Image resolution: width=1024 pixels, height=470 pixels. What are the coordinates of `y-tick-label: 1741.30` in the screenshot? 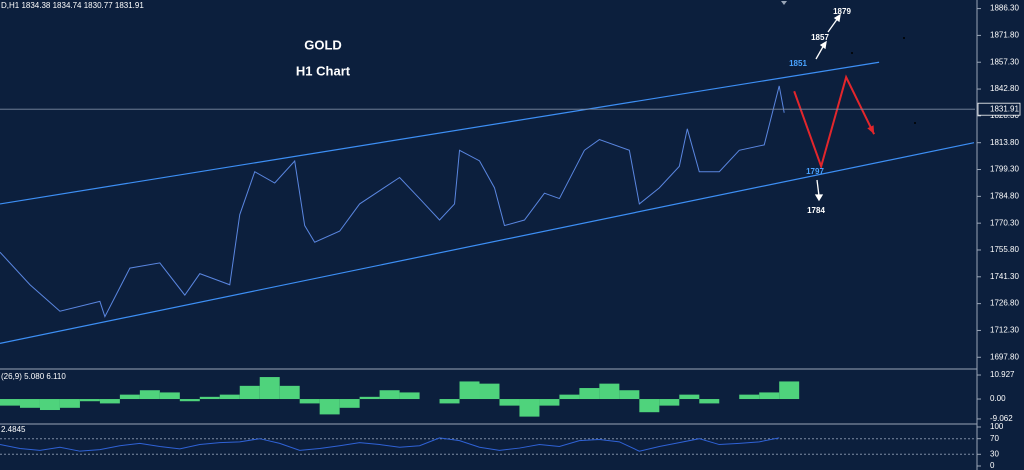 It's located at (1004, 276).